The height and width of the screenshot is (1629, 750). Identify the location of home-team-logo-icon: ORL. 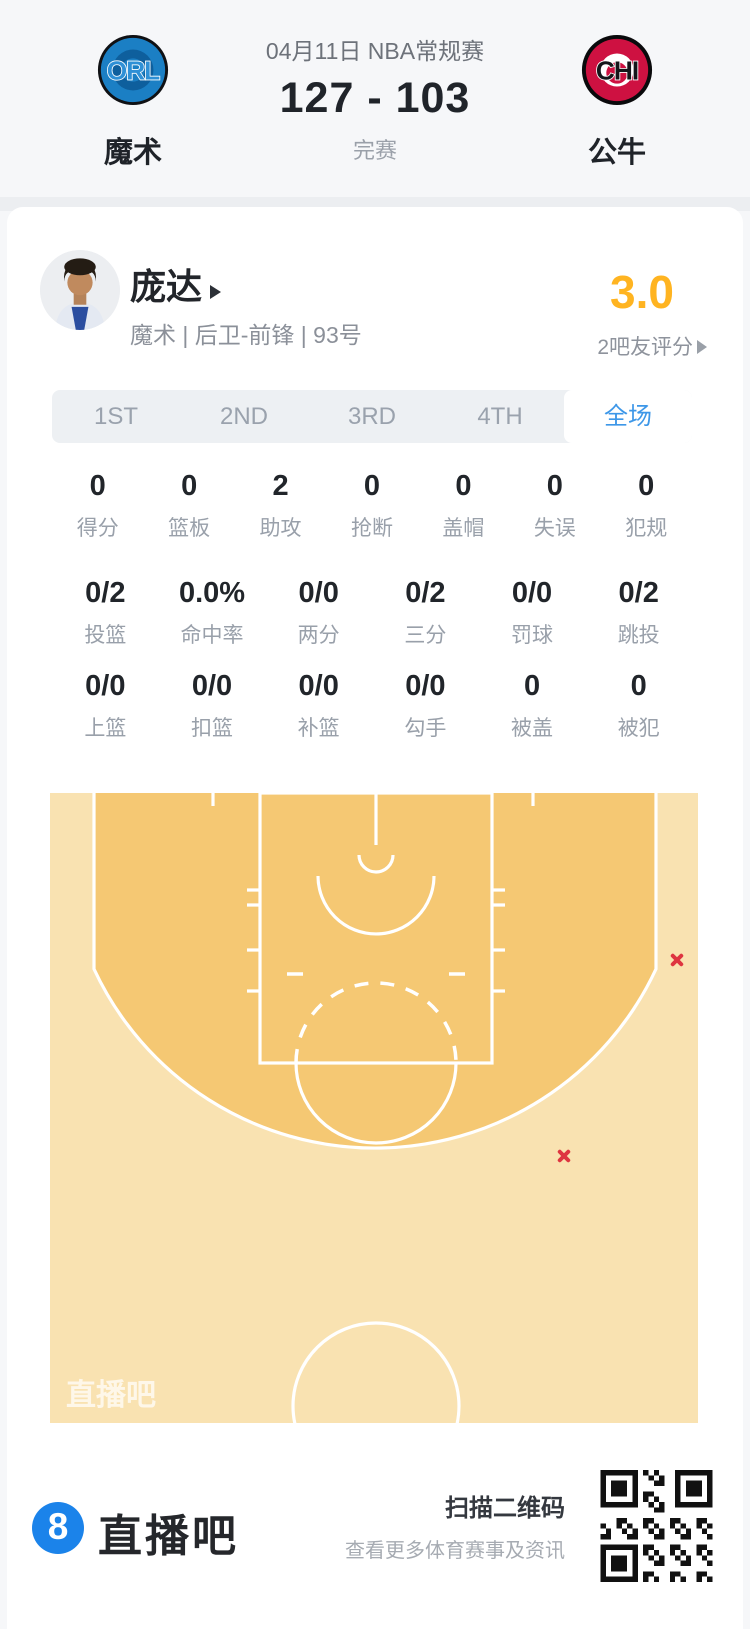
(133, 70).